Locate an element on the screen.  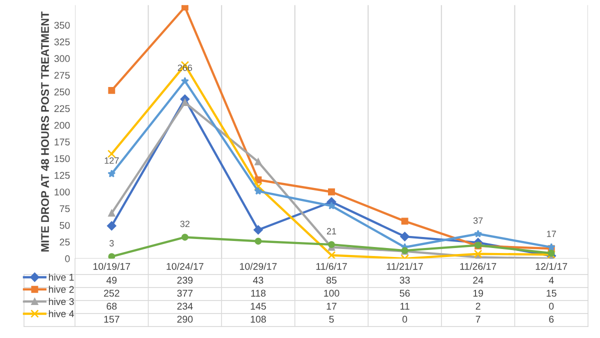
data-label: 252 is located at coordinates (112, 293).